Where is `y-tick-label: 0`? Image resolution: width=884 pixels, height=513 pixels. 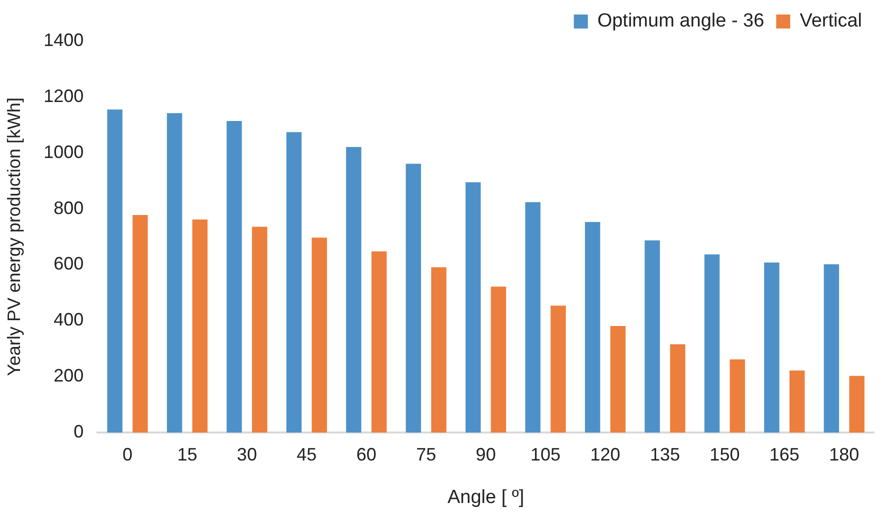 y-tick-label: 0 is located at coordinates (79, 432).